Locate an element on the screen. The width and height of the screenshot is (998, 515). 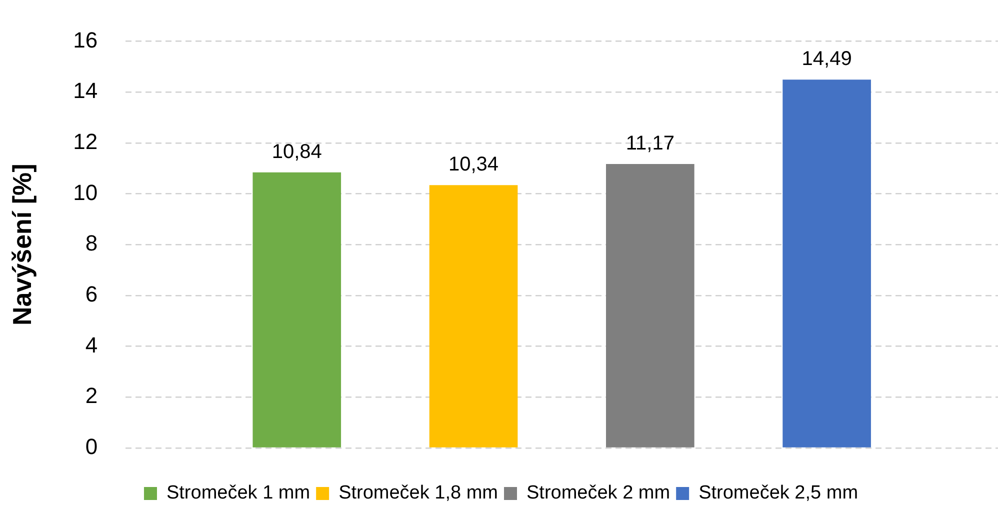
y-tick-label: 0 is located at coordinates (91, 447).